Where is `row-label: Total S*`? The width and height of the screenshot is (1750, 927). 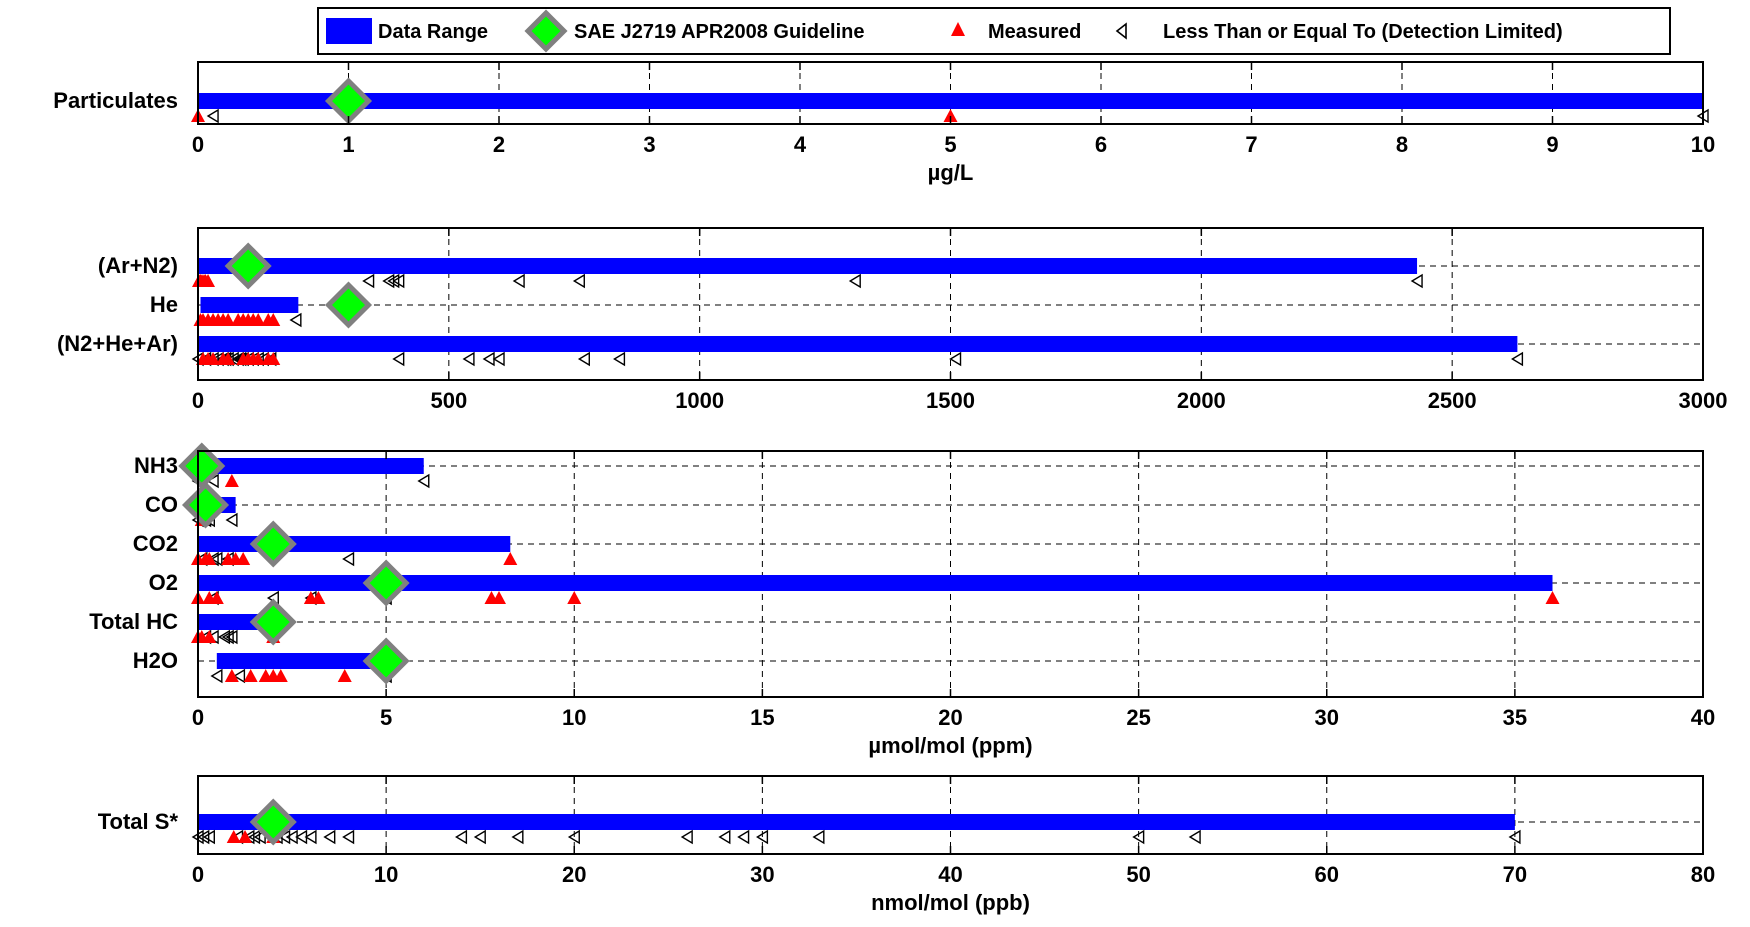
row-label: Total S* is located at coordinates (138, 821).